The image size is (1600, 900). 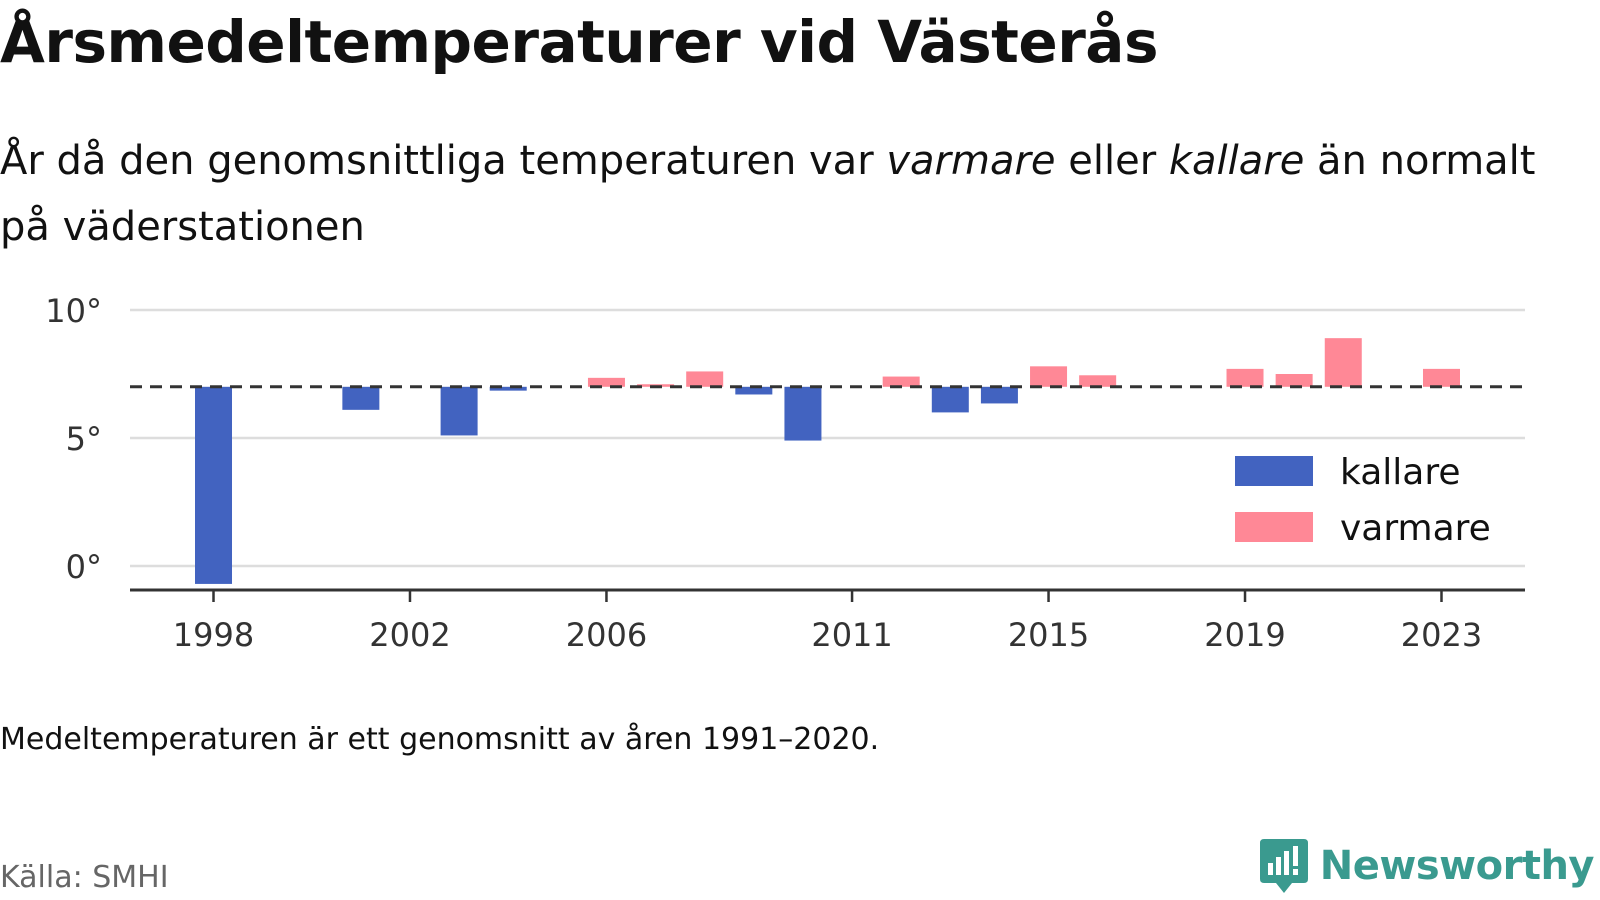 I want to click on subtitle-cold-word: kallare, so click(x=1236, y=161).